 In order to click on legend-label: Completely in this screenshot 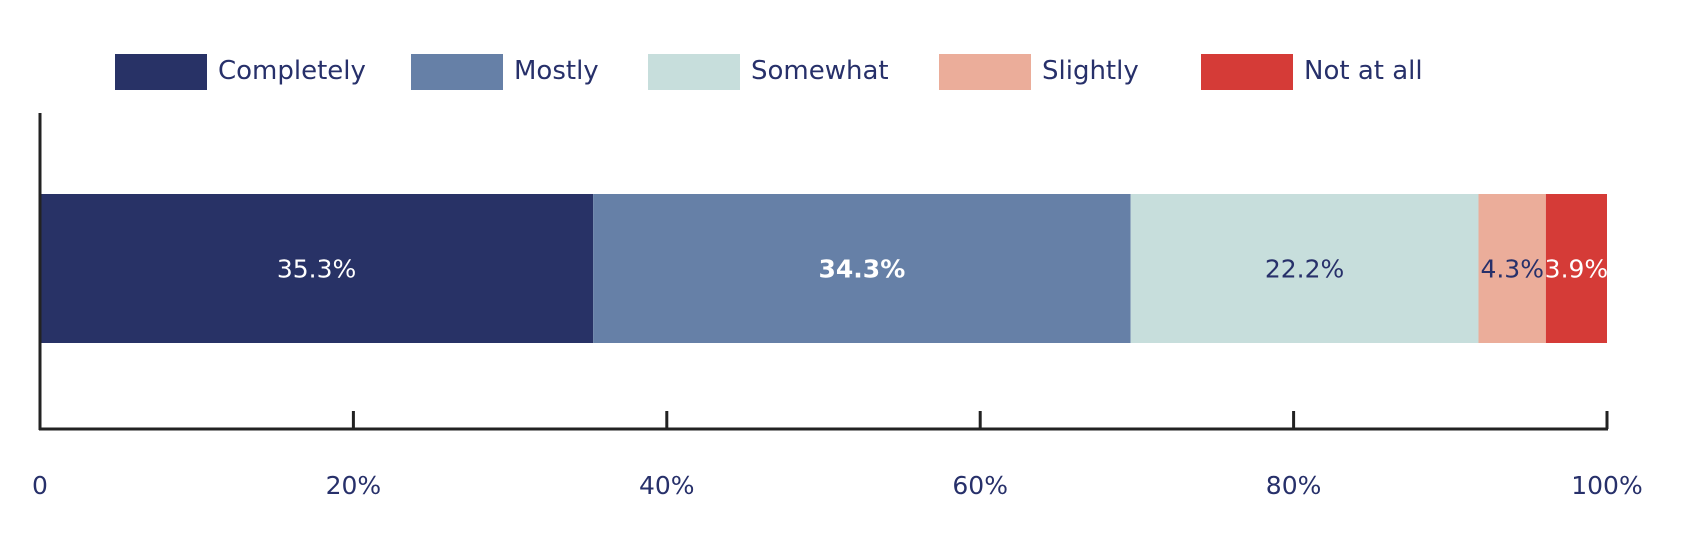, I will do `click(292, 71)`.